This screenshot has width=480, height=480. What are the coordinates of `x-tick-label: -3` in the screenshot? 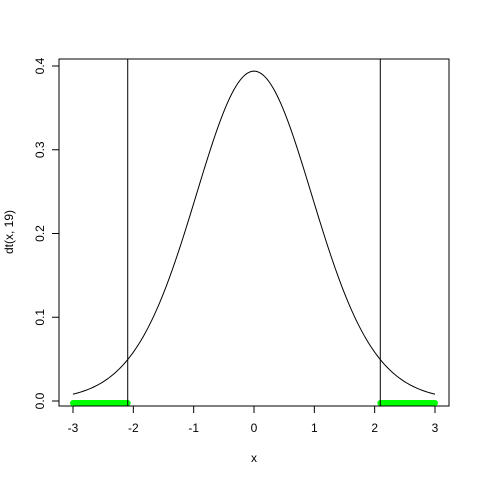 It's located at (73, 428).